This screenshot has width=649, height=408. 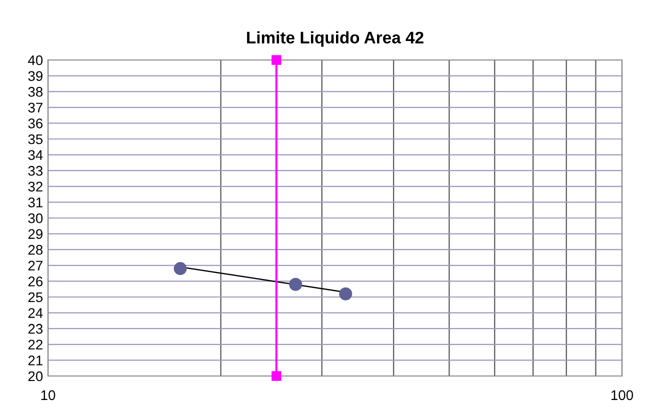 I want to click on y-tick-label: 25, so click(x=35, y=297).